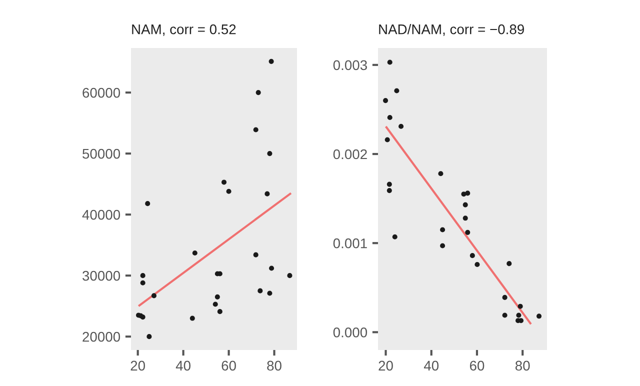  I want to click on y-tick-label: 30000, so click(101, 275).